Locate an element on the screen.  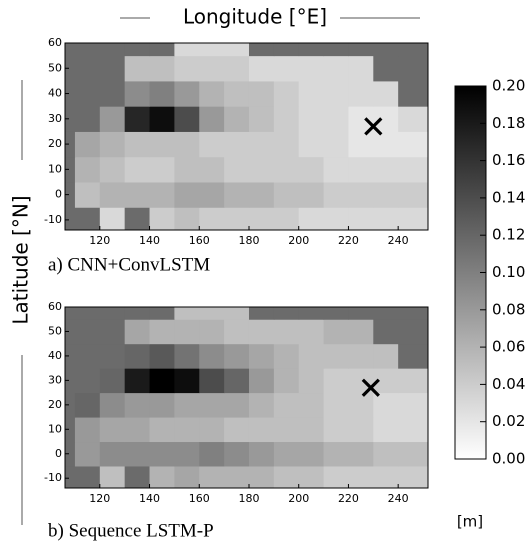
panel-caption: b) Sequence LSTM-P is located at coordinates (131, 530).